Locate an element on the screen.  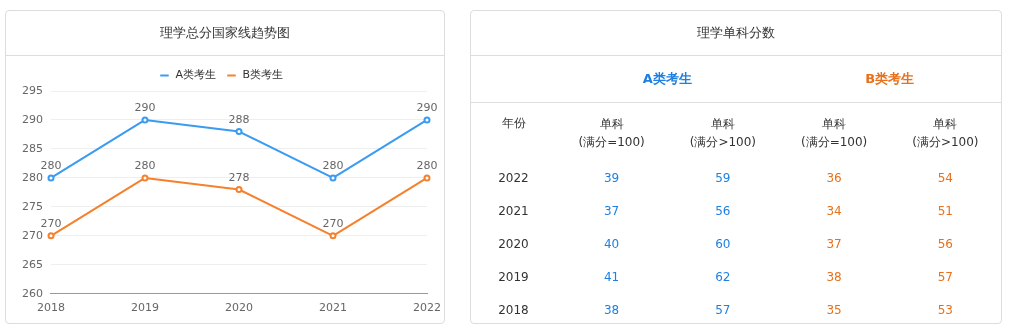
text: A类考生 is located at coordinates (667, 79).